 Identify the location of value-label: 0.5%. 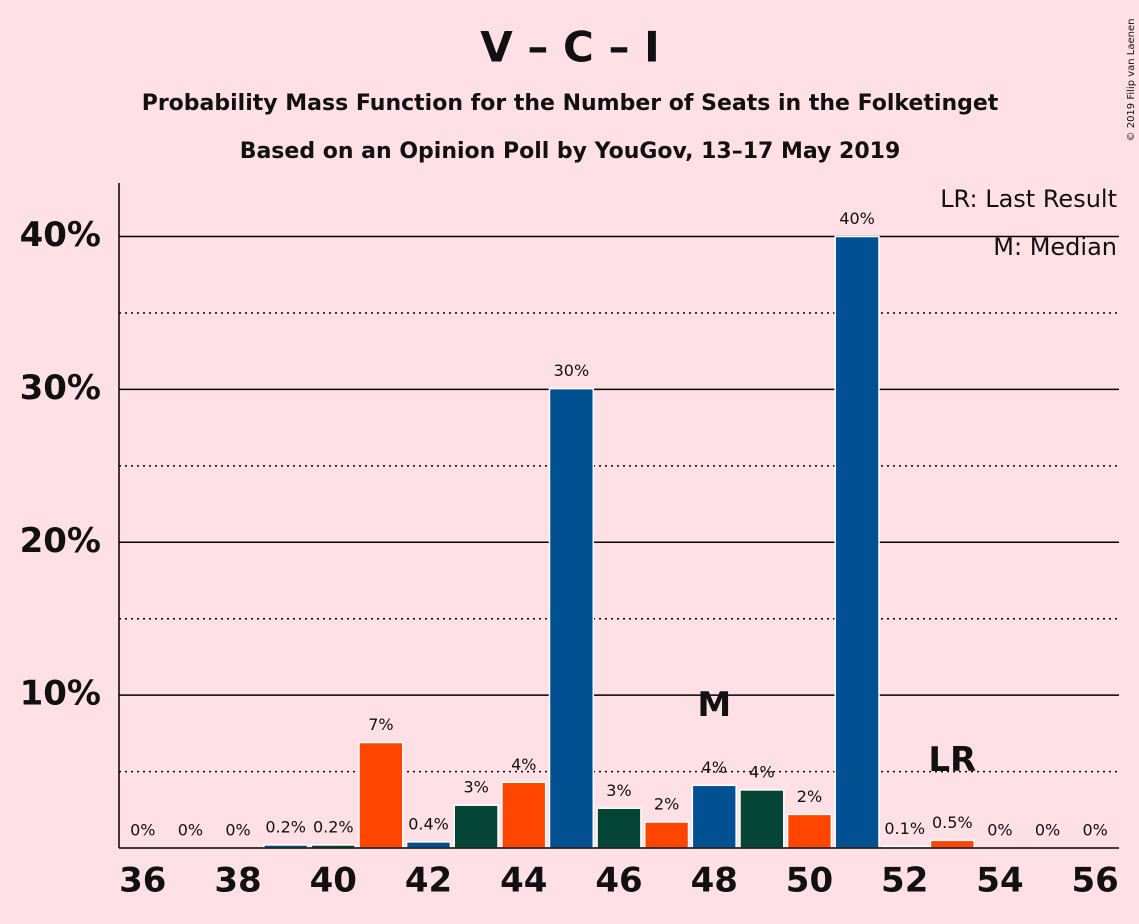
(952, 822).